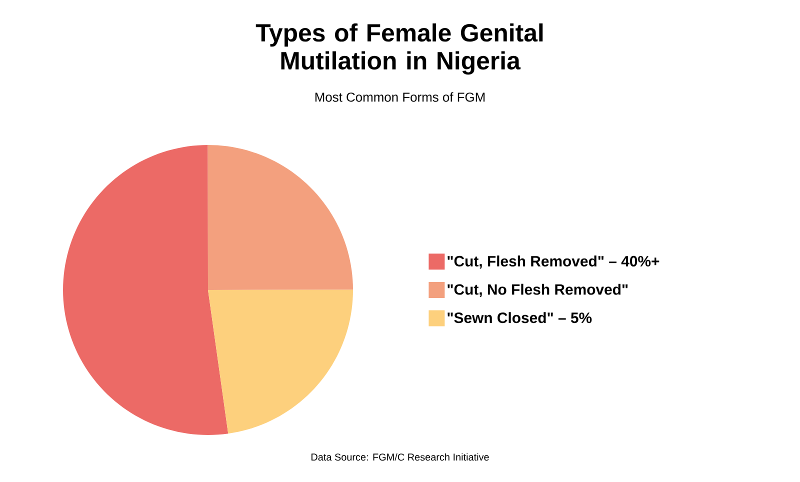  Describe the element at coordinates (399, 49) in the screenshot. I see `chart-title: Types of Female Genital Mutilation in Nigeria` at that location.